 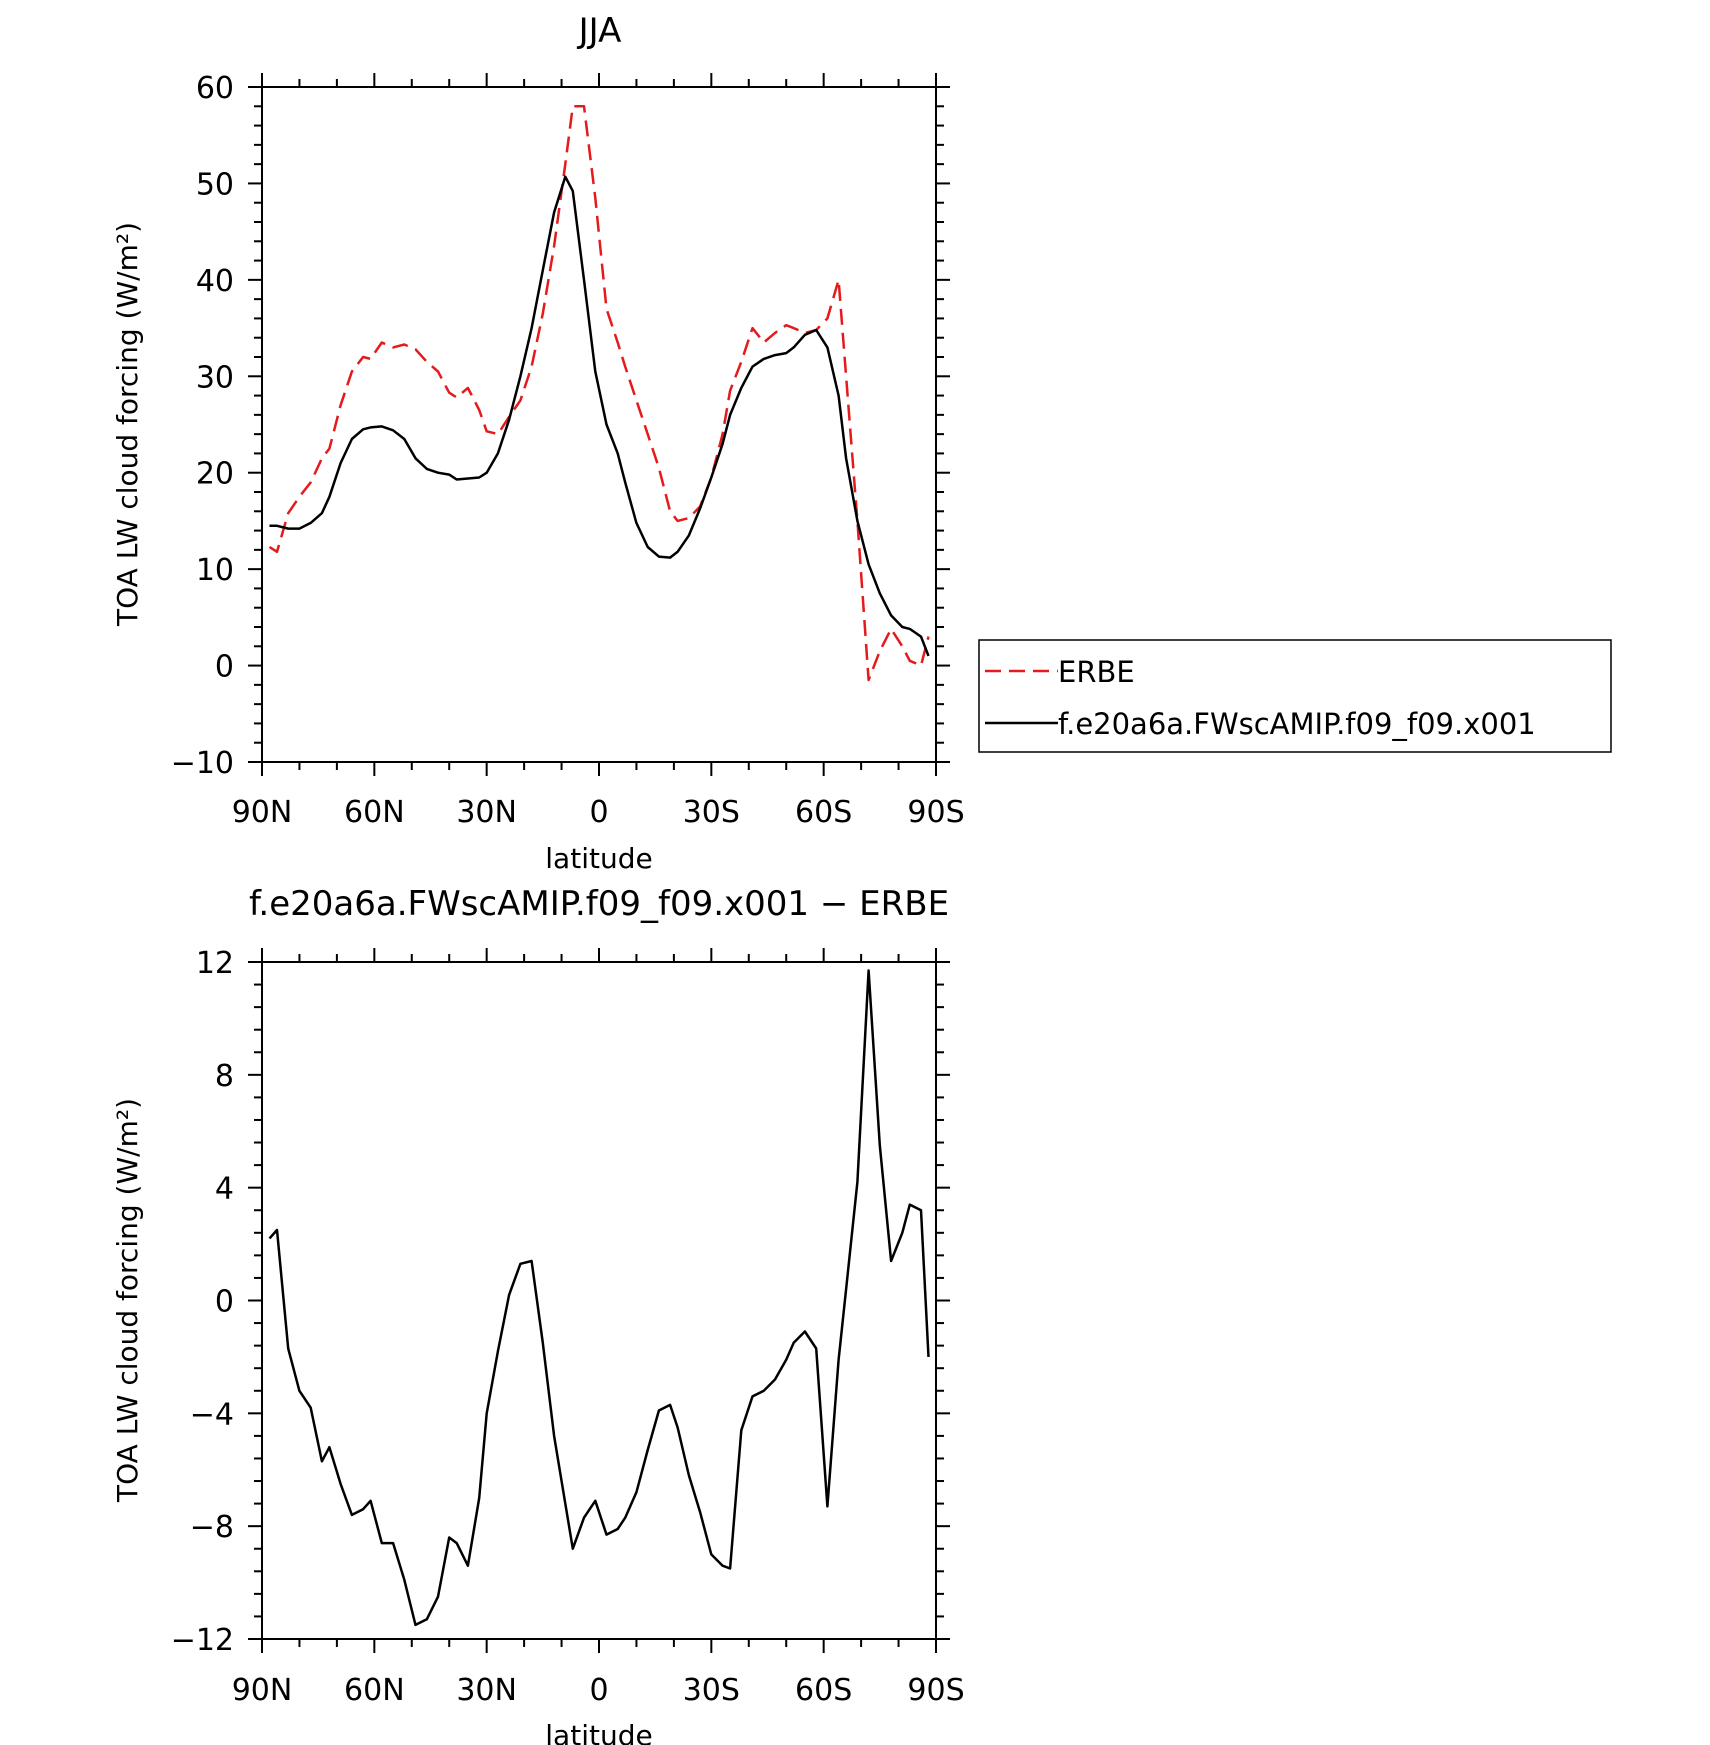 I want to click on bottom-x-tick-label: 90S, so click(x=935, y=1690).